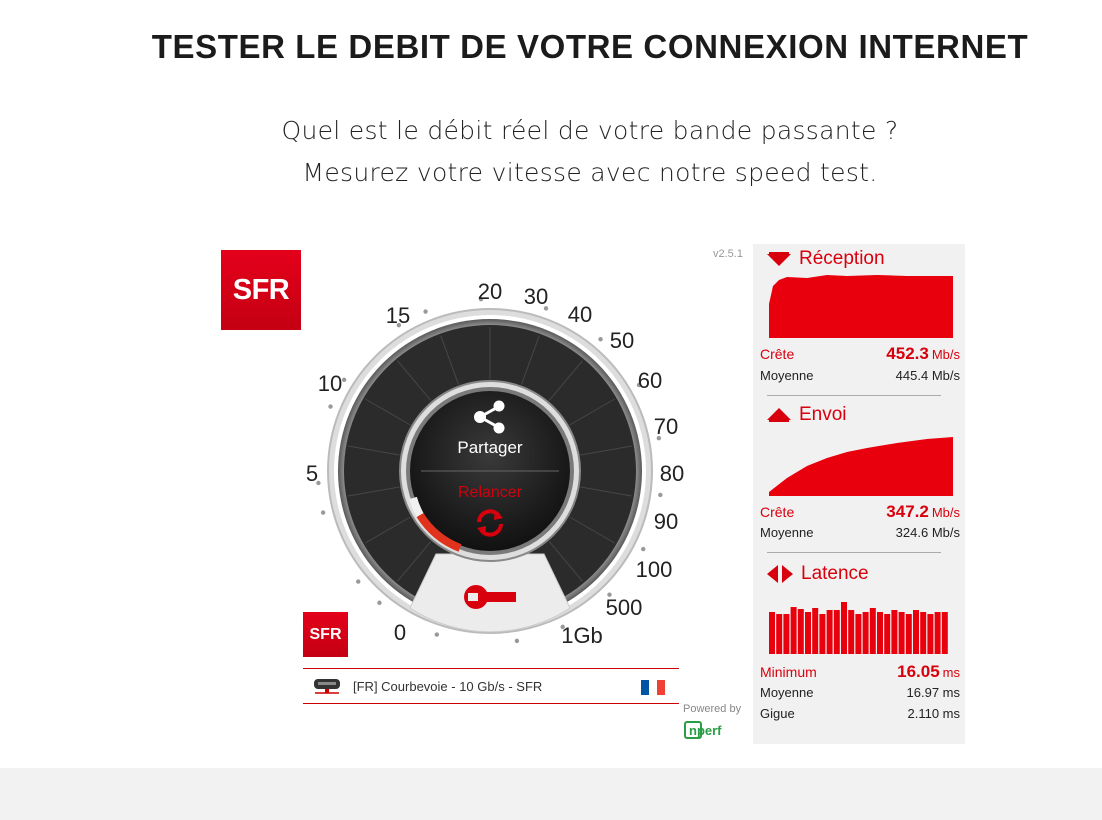 The height and width of the screenshot is (820, 1102). What do you see at coordinates (398, 315) in the screenshot?
I see `gauge-scale-label: 15` at bounding box center [398, 315].